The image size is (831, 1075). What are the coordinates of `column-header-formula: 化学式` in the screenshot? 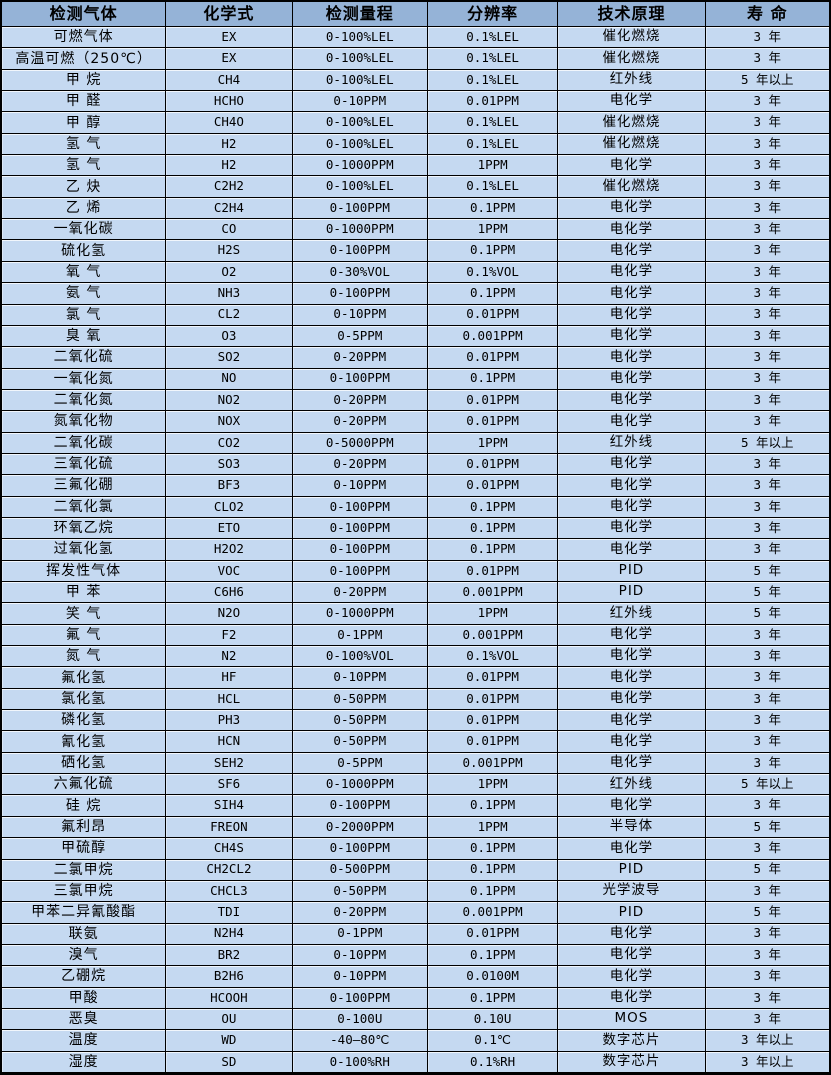 It's located at (229, 14).